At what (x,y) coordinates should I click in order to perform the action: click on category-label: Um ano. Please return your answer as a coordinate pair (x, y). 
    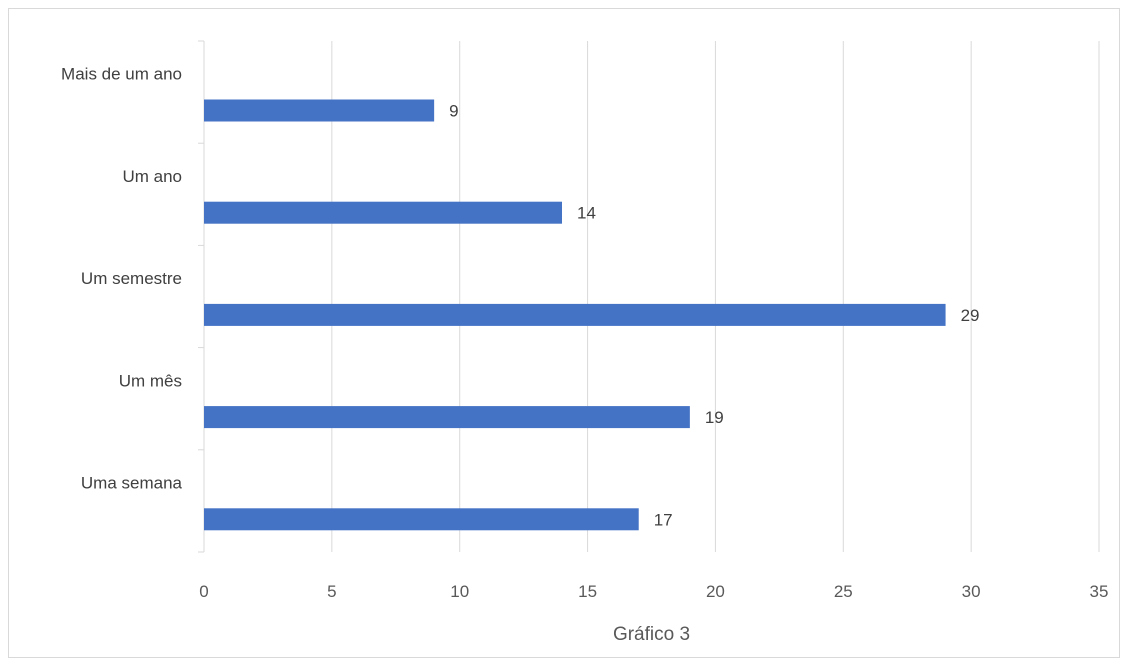
    Looking at the image, I should click on (152, 176).